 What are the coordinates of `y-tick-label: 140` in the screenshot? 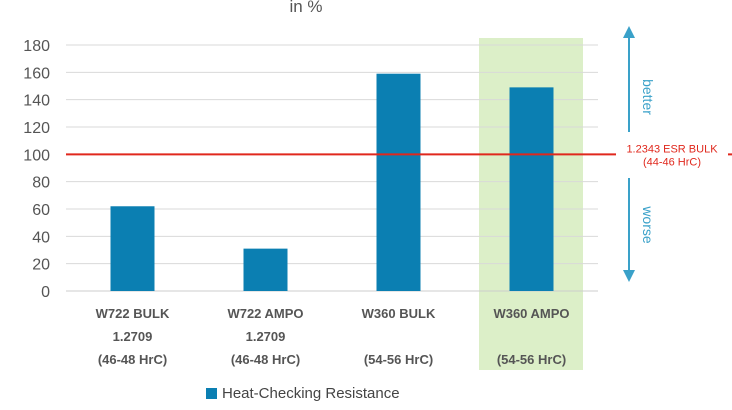 It's located at (36, 101).